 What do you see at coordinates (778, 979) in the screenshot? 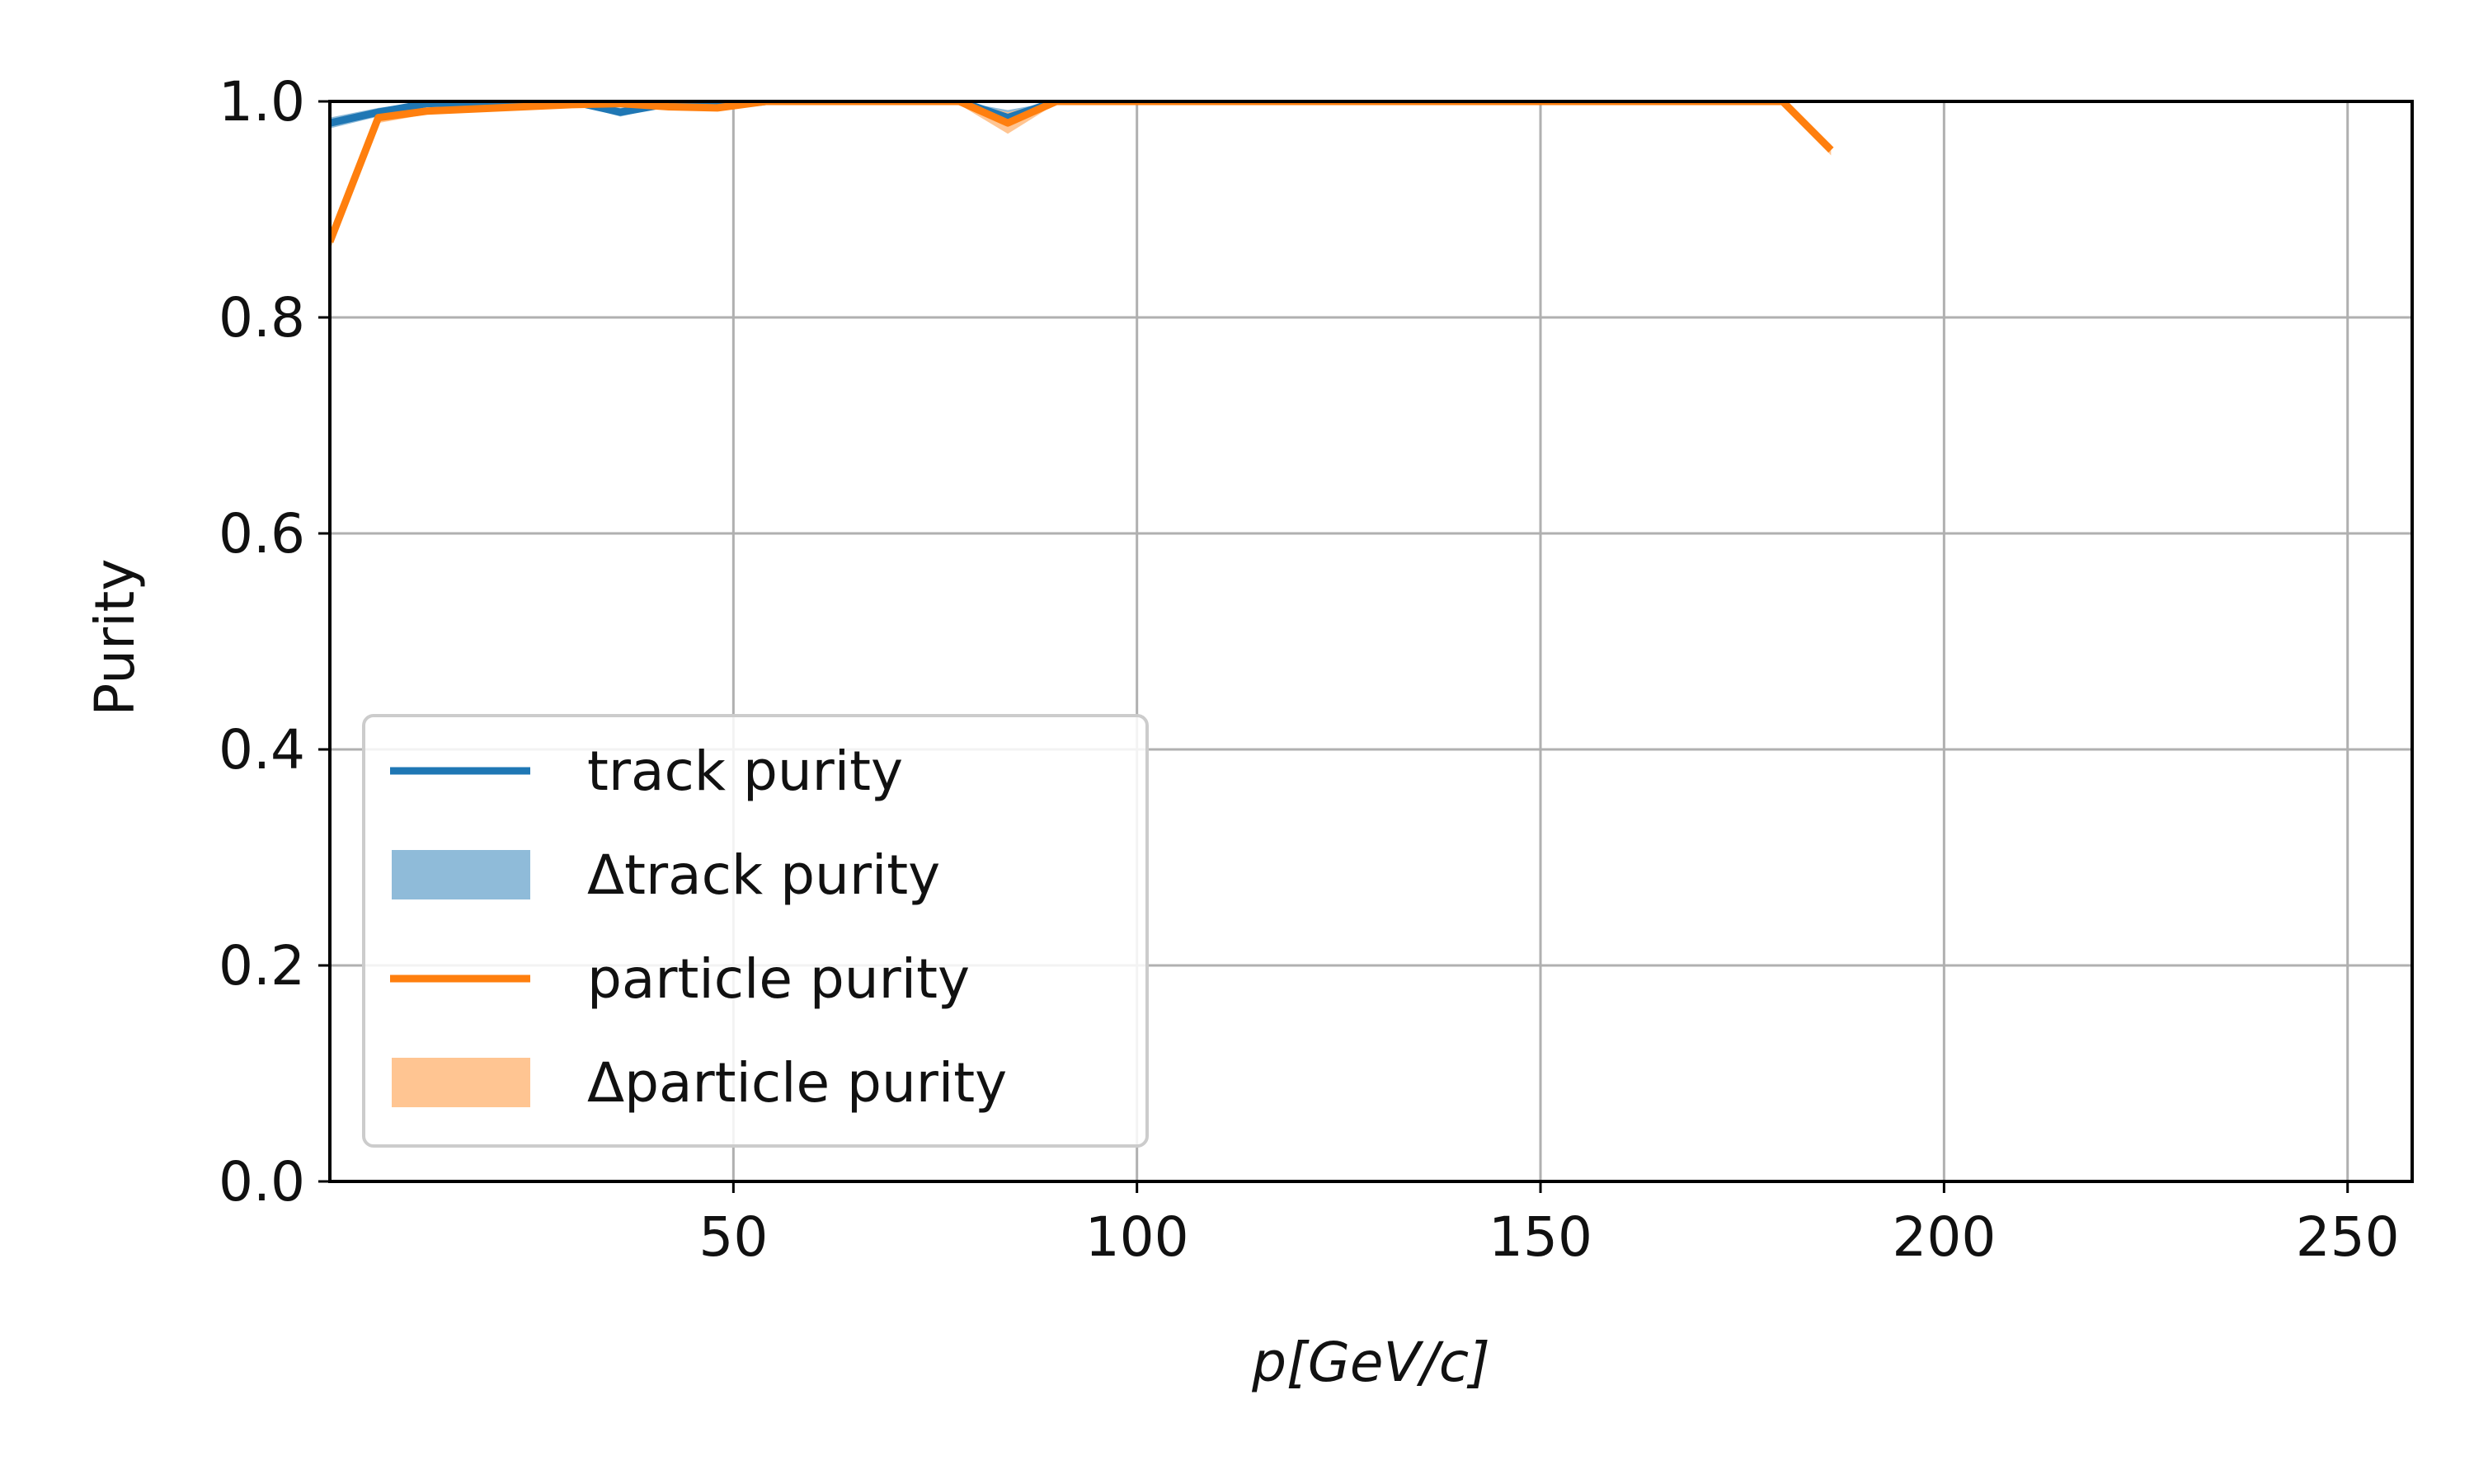
I see `legend-label: particle purity` at bounding box center [778, 979].